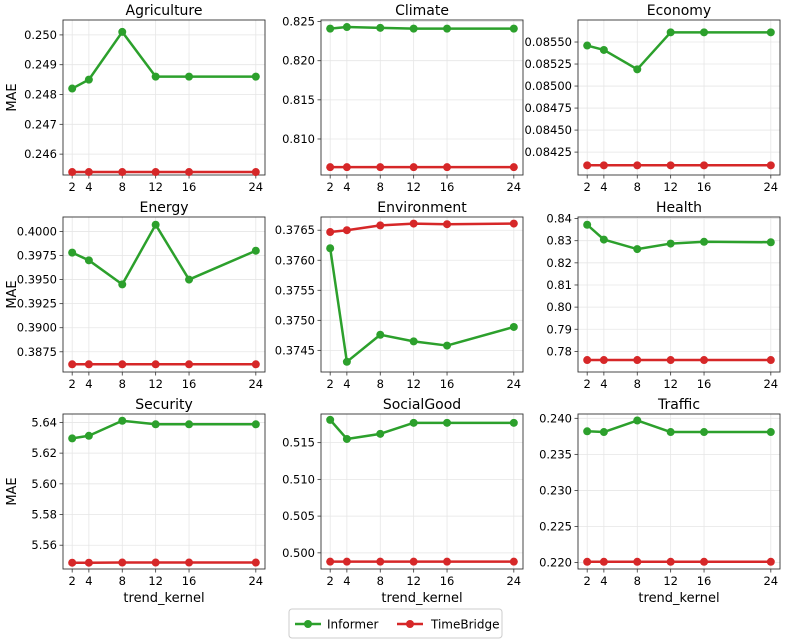  What do you see at coordinates (422, 405) in the screenshot?
I see `subplot-title: SocialGood` at bounding box center [422, 405].